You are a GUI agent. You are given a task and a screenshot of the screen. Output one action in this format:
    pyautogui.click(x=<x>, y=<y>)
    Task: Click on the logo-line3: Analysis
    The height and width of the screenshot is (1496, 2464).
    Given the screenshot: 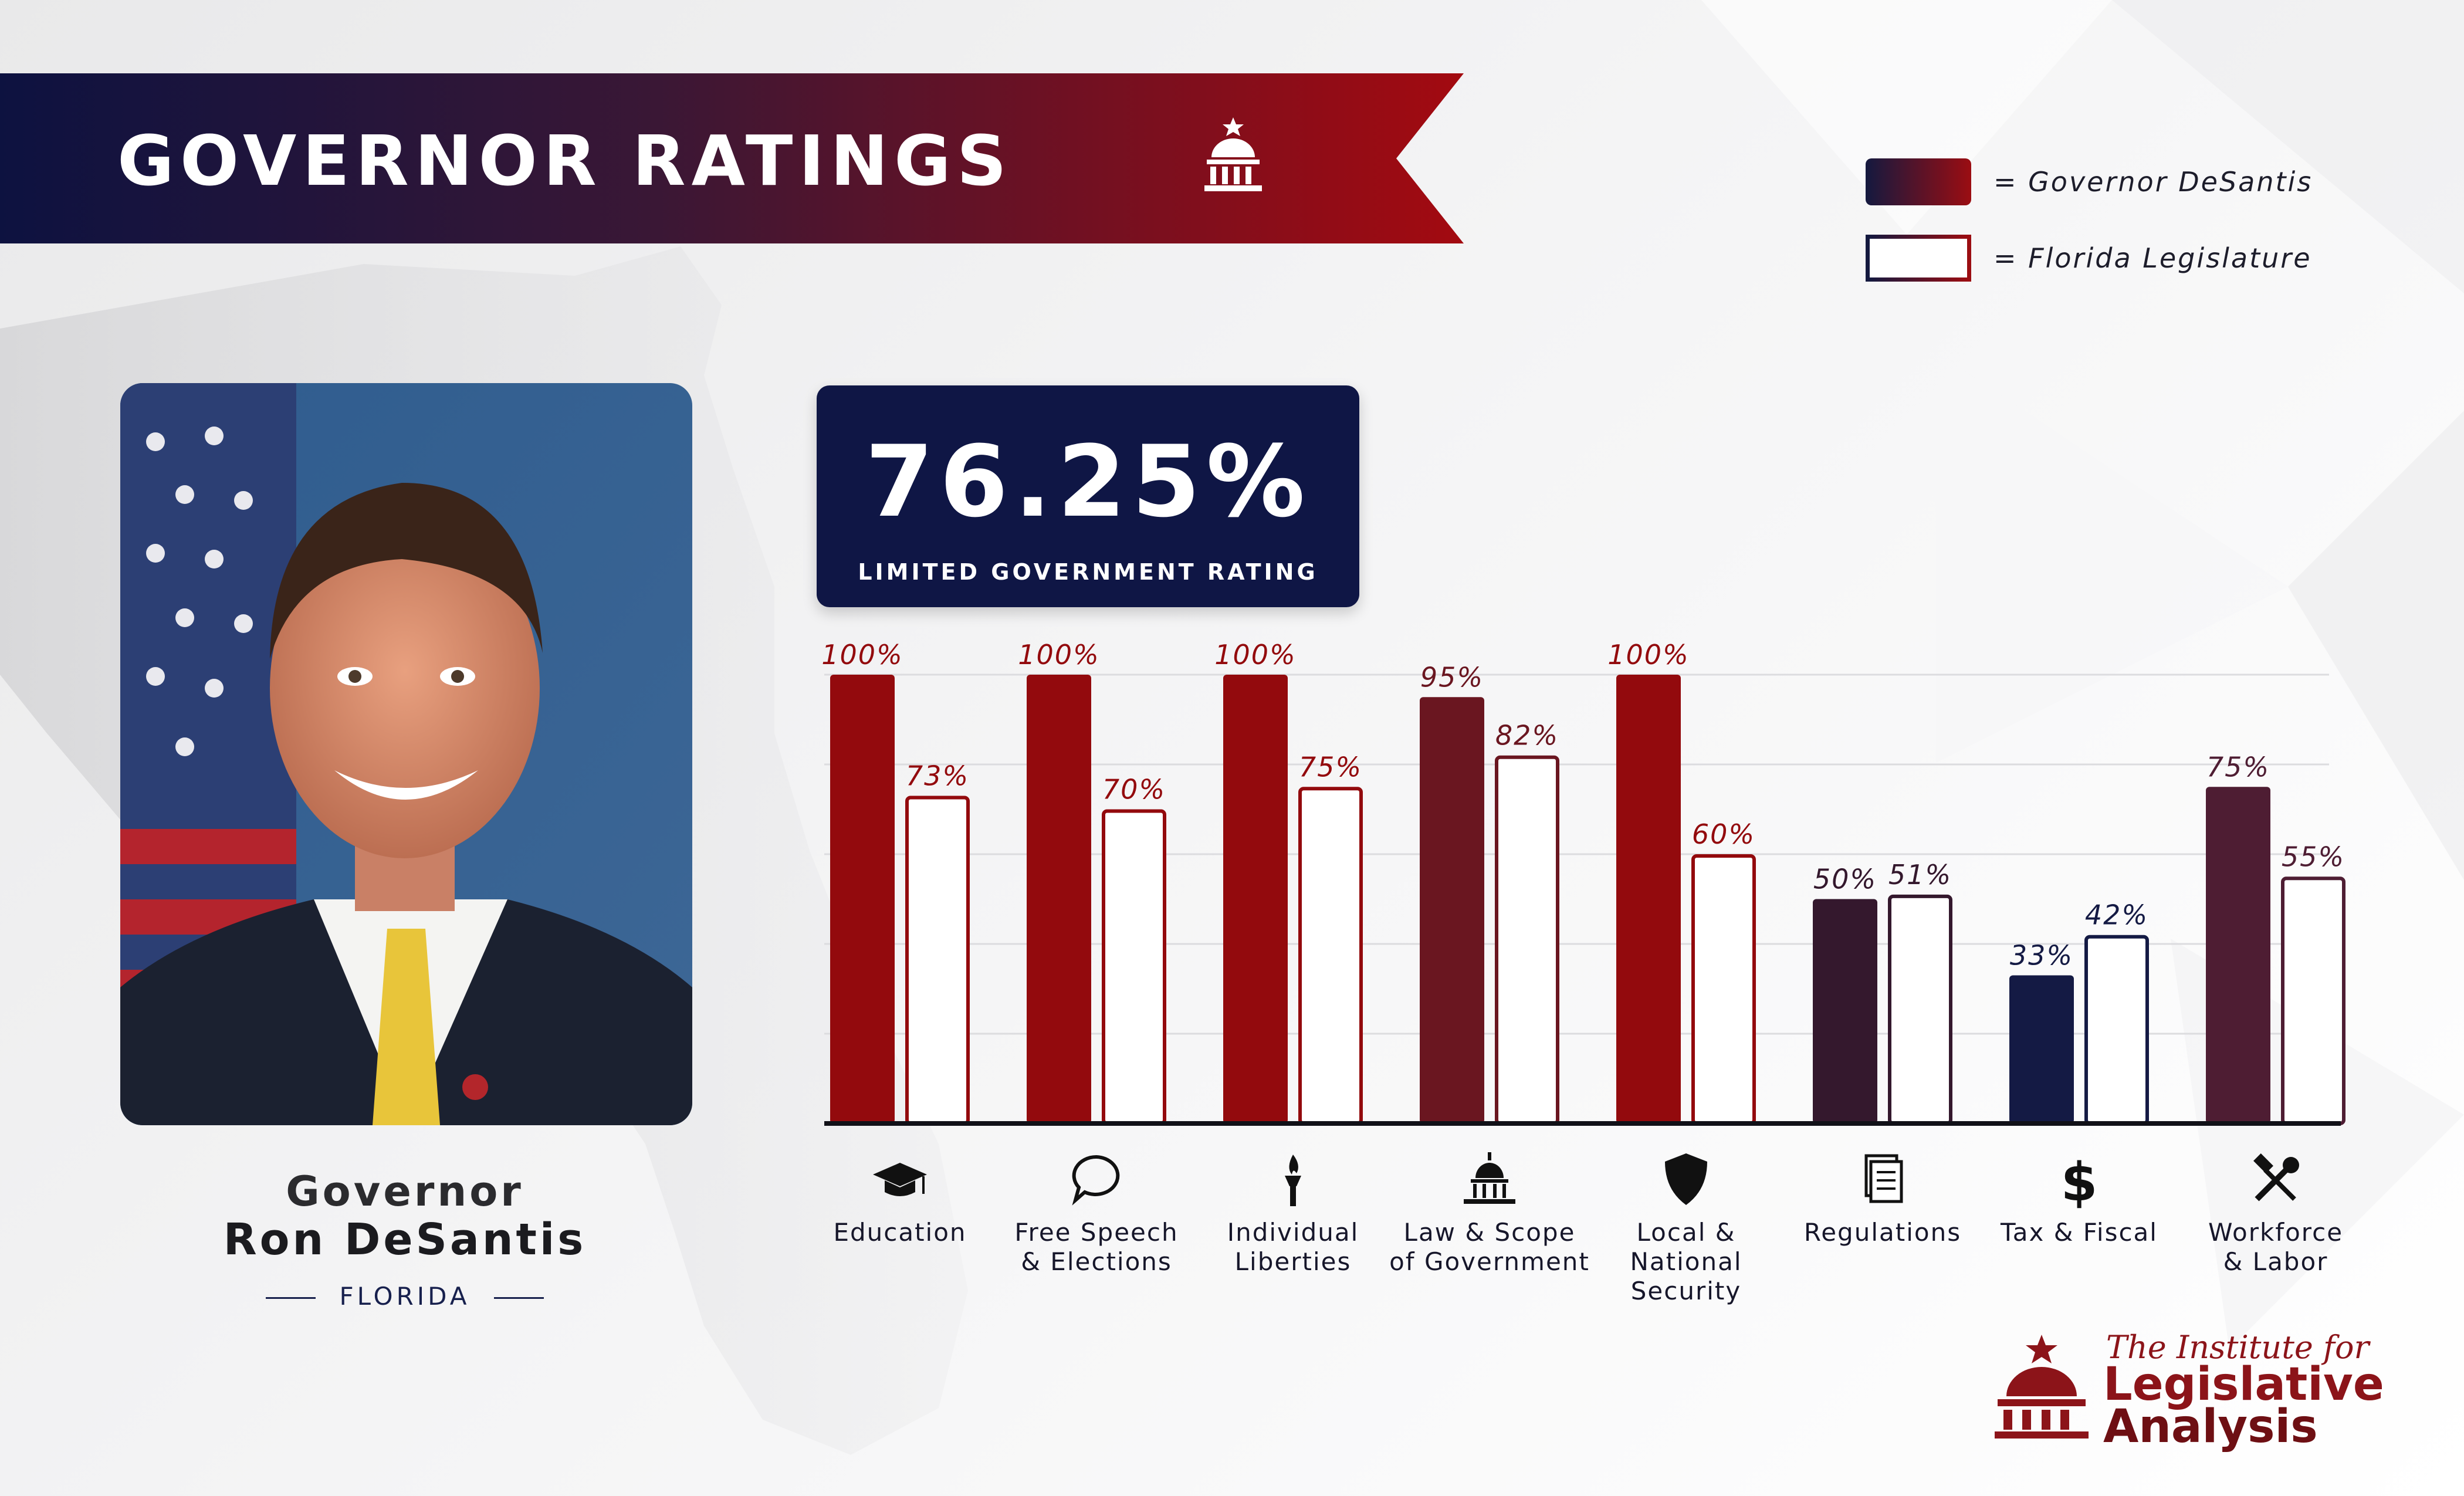 What is the action you would take?
    pyautogui.click(x=2210, y=1426)
    